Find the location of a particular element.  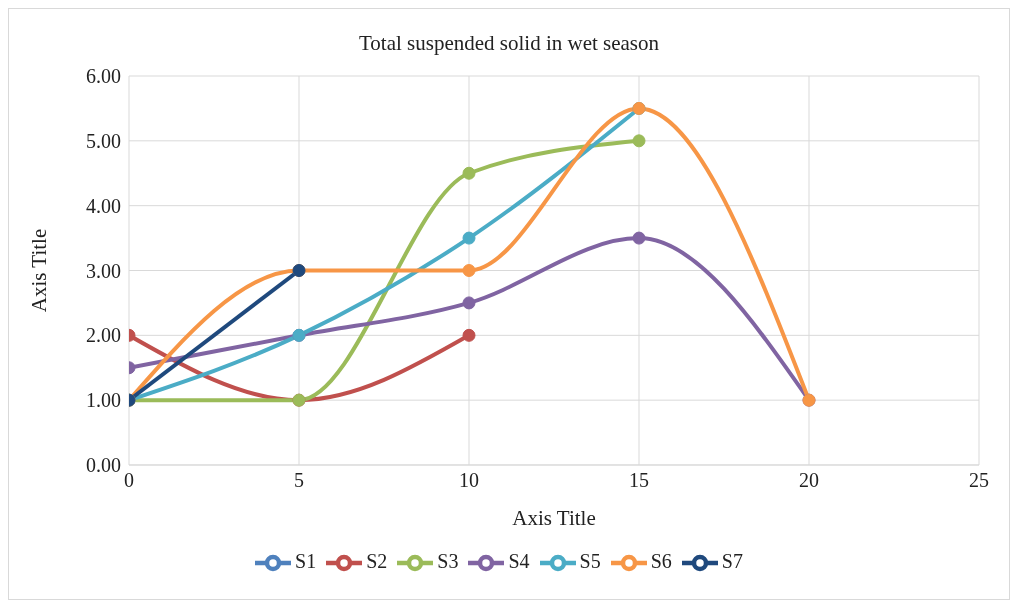

x-tick-label: 5 is located at coordinates (299, 480).